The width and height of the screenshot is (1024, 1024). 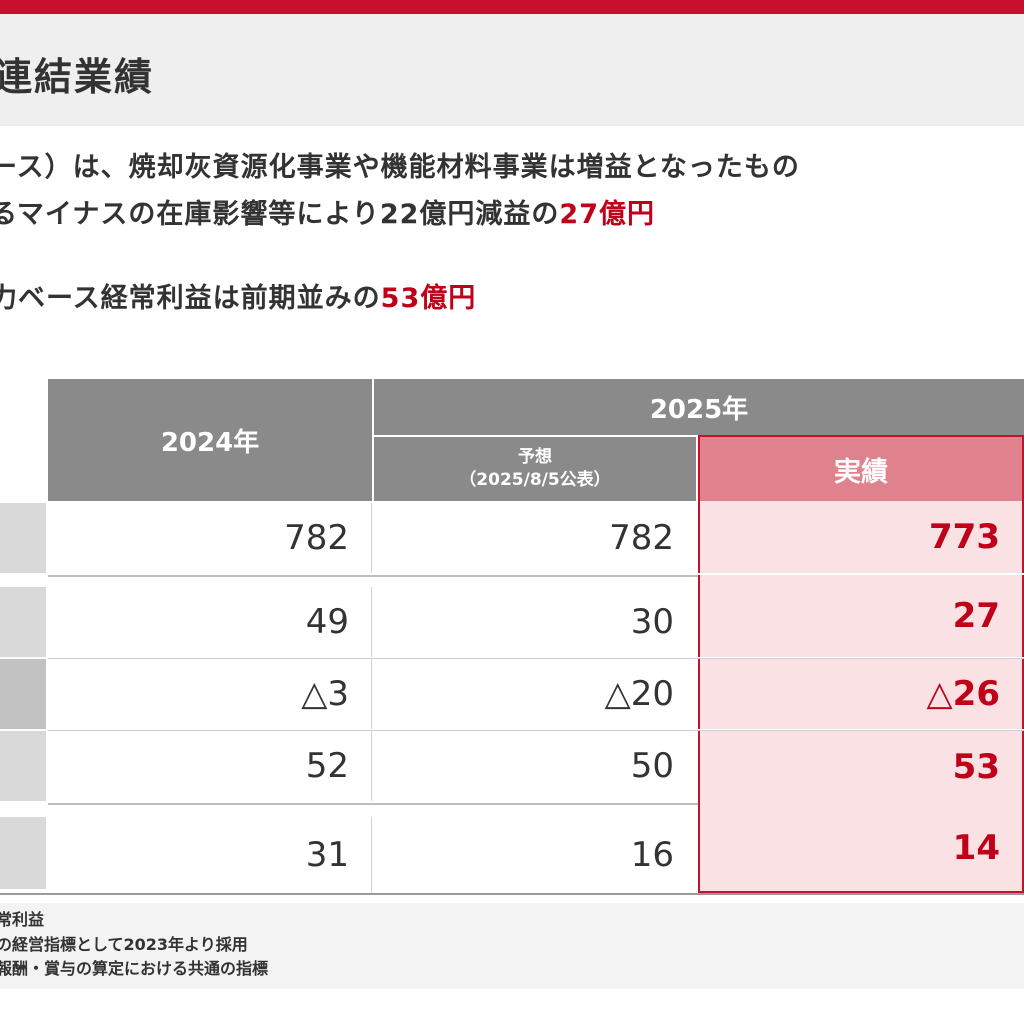 I want to click on cell-2024: 52, so click(x=210, y=766).